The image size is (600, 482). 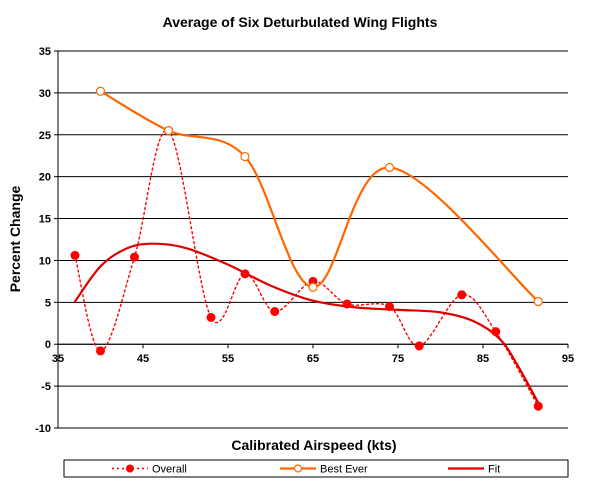 I want to click on x-tick-label: 95, so click(x=568, y=359).